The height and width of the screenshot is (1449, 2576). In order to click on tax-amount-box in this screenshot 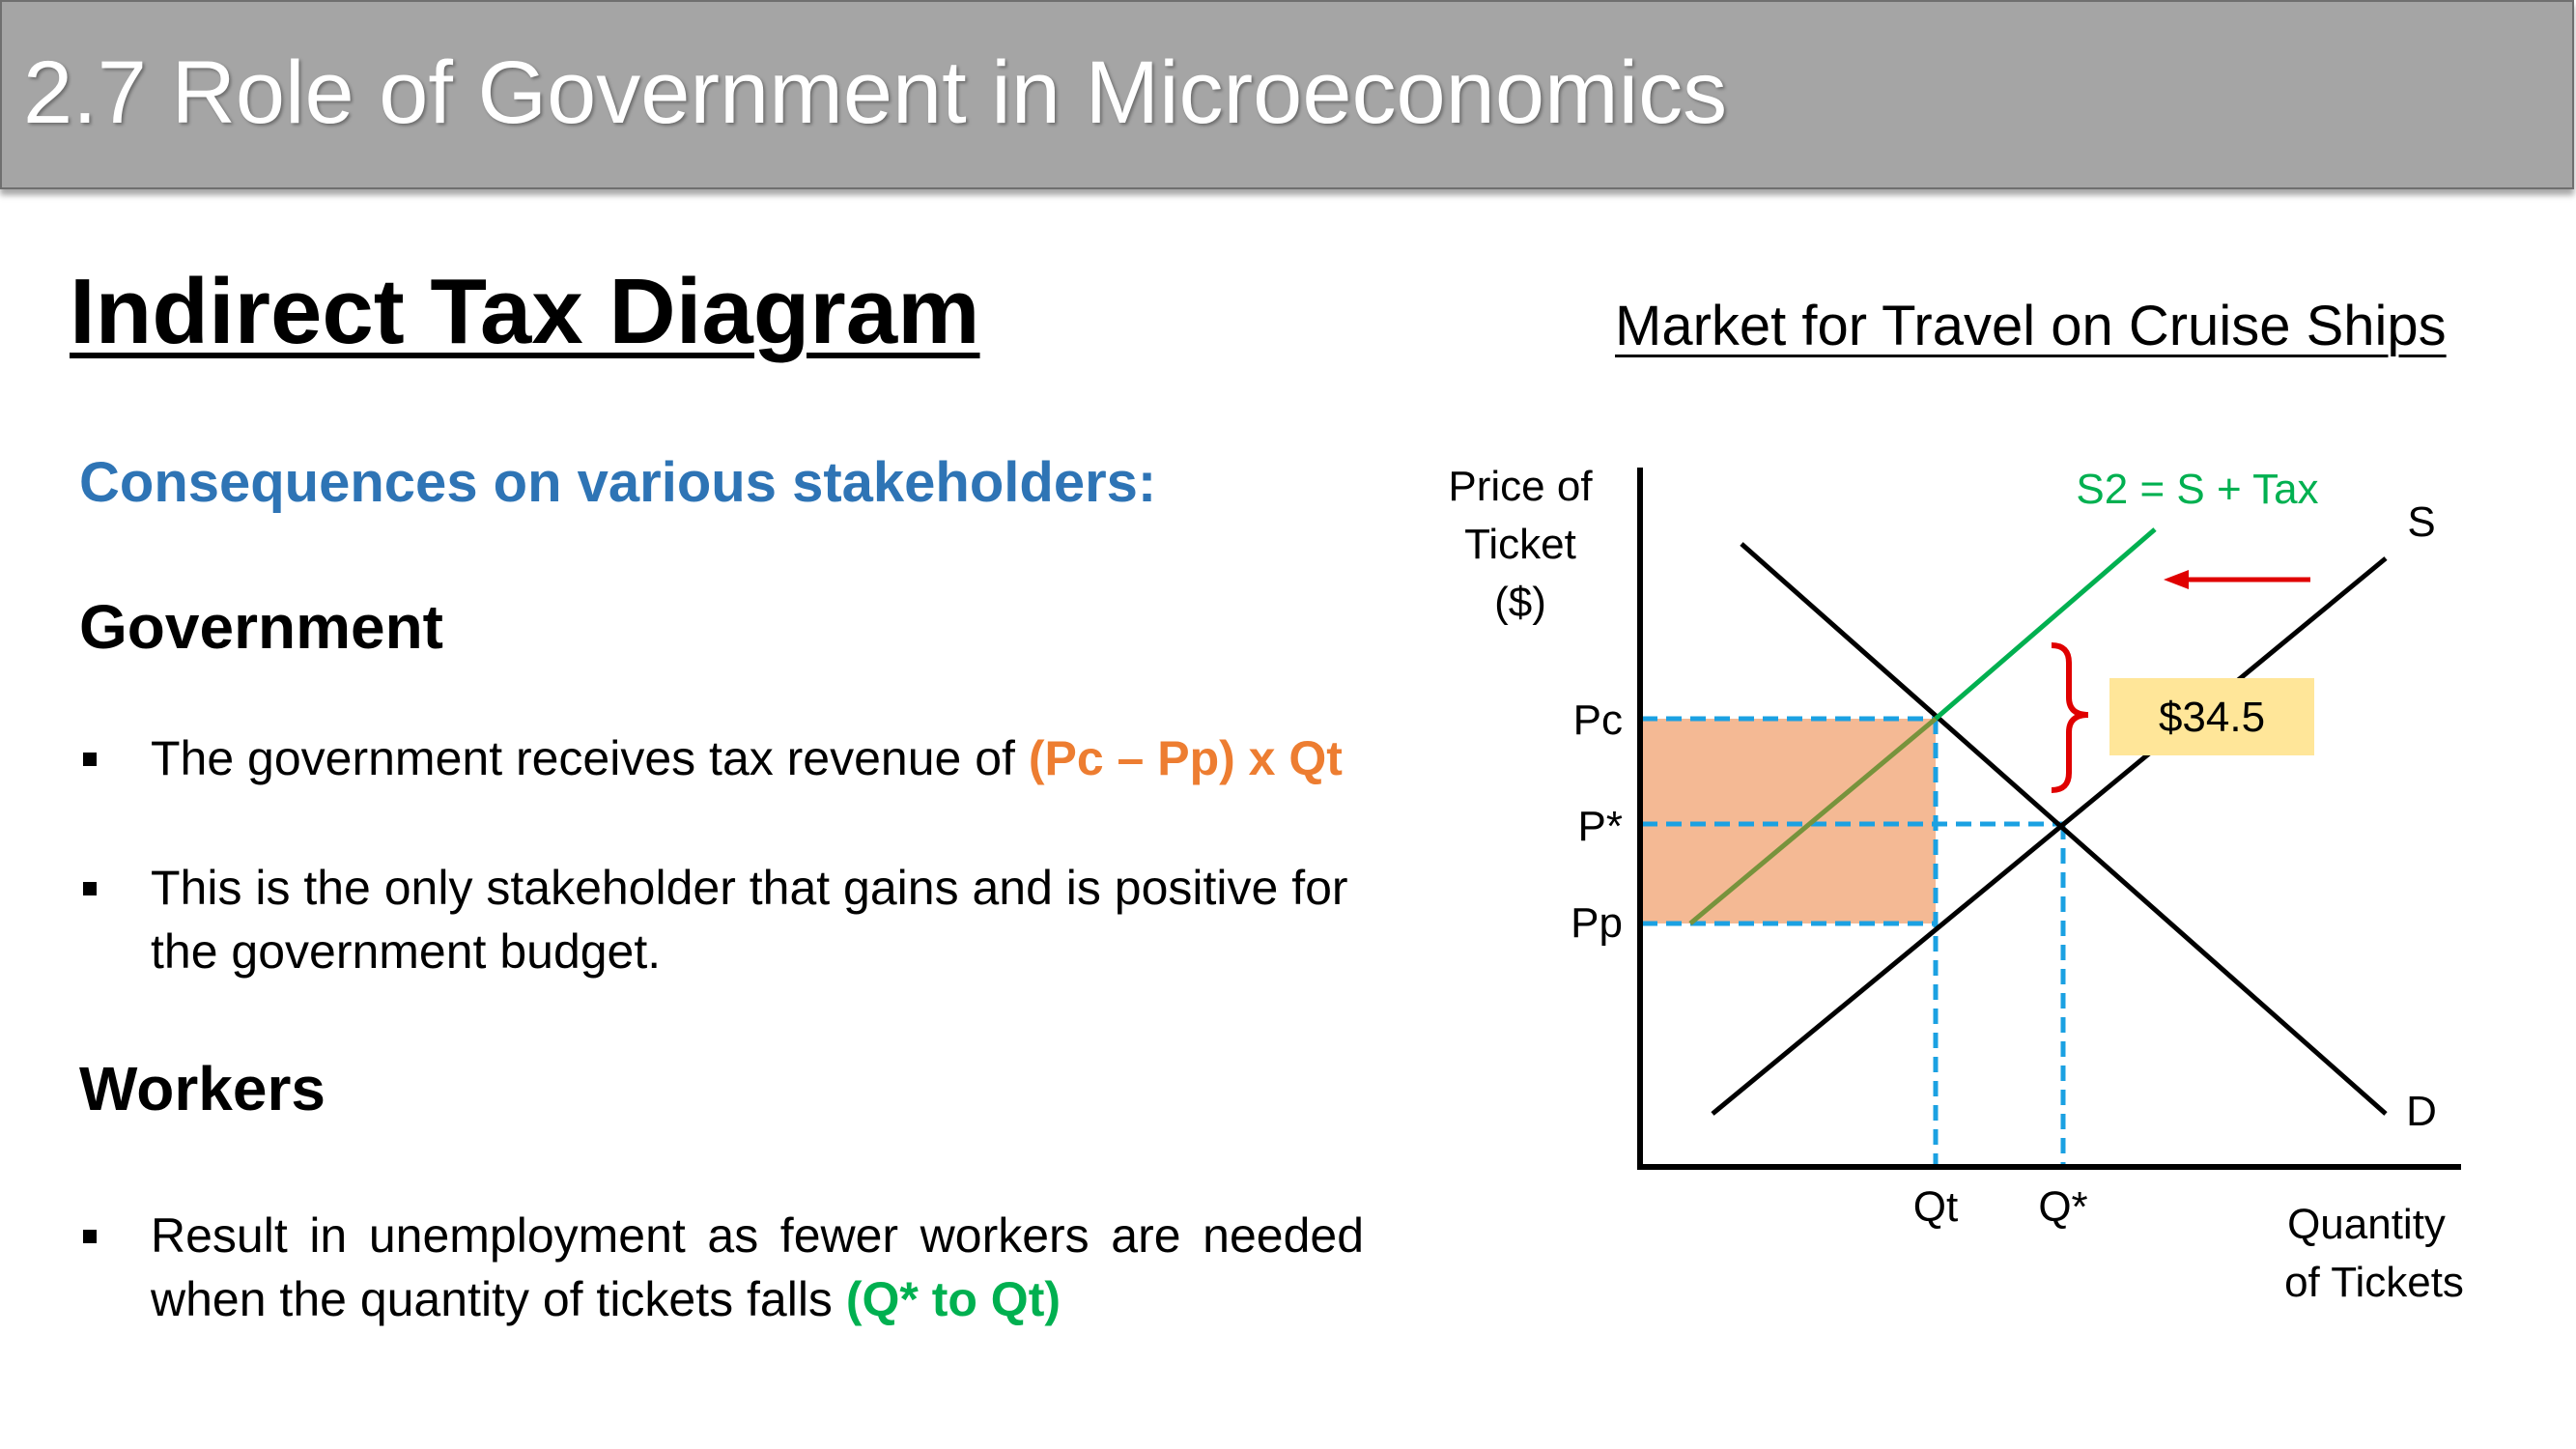, I will do `click(2211, 716)`.